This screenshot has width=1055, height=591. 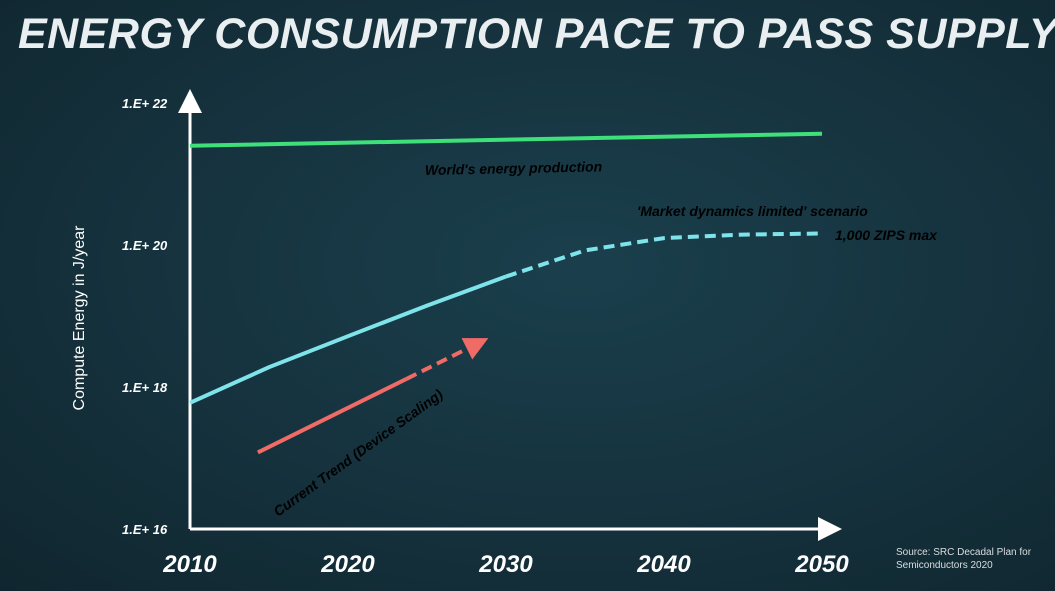 I want to click on annotation-zips-max: 1,000 ZIPS max, so click(x=886, y=235).